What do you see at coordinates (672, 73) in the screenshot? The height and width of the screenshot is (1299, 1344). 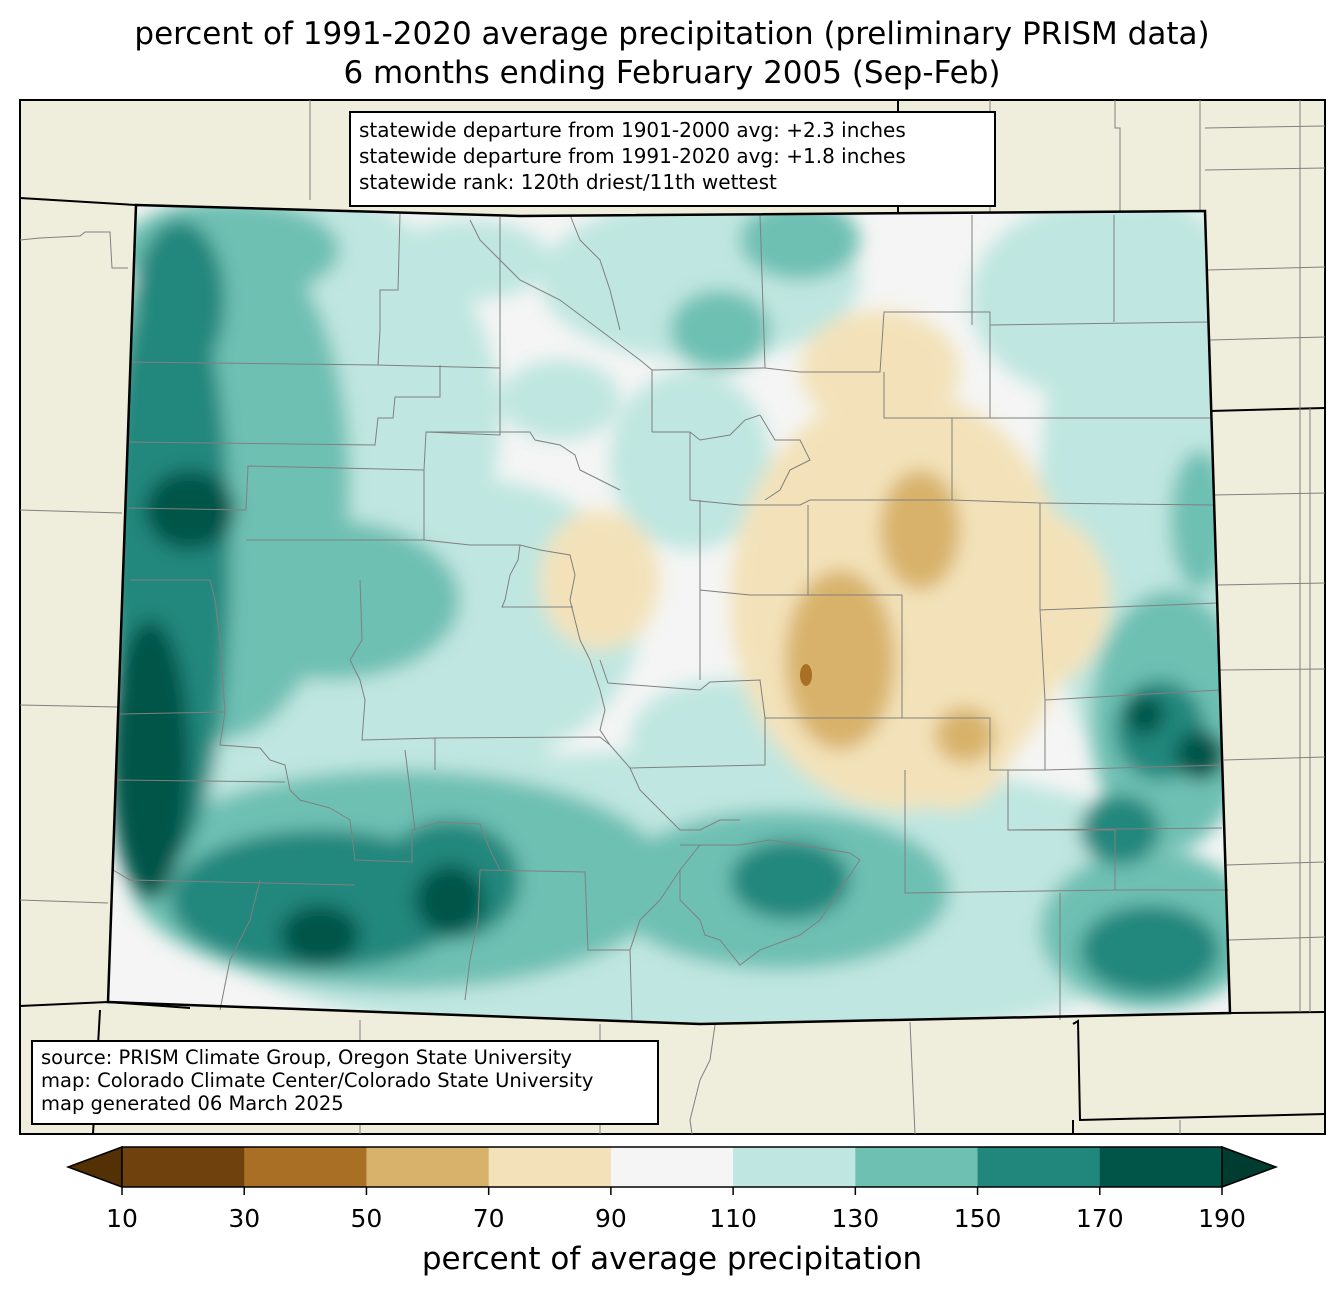 I see `map-title-line2: 6 months ending February 2005 (Sep-Feb)` at bounding box center [672, 73].